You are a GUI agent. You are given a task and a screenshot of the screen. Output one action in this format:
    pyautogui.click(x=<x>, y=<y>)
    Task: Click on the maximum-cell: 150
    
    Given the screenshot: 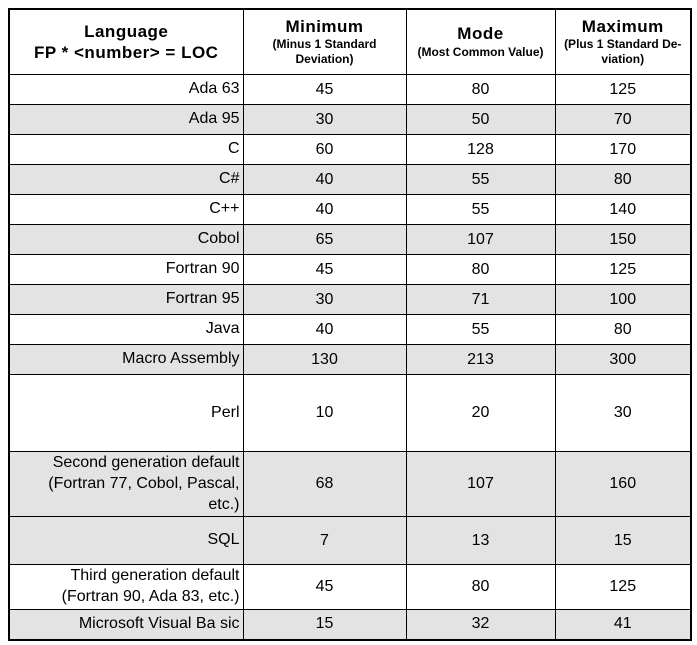 What is the action you would take?
    pyautogui.click(x=623, y=239)
    